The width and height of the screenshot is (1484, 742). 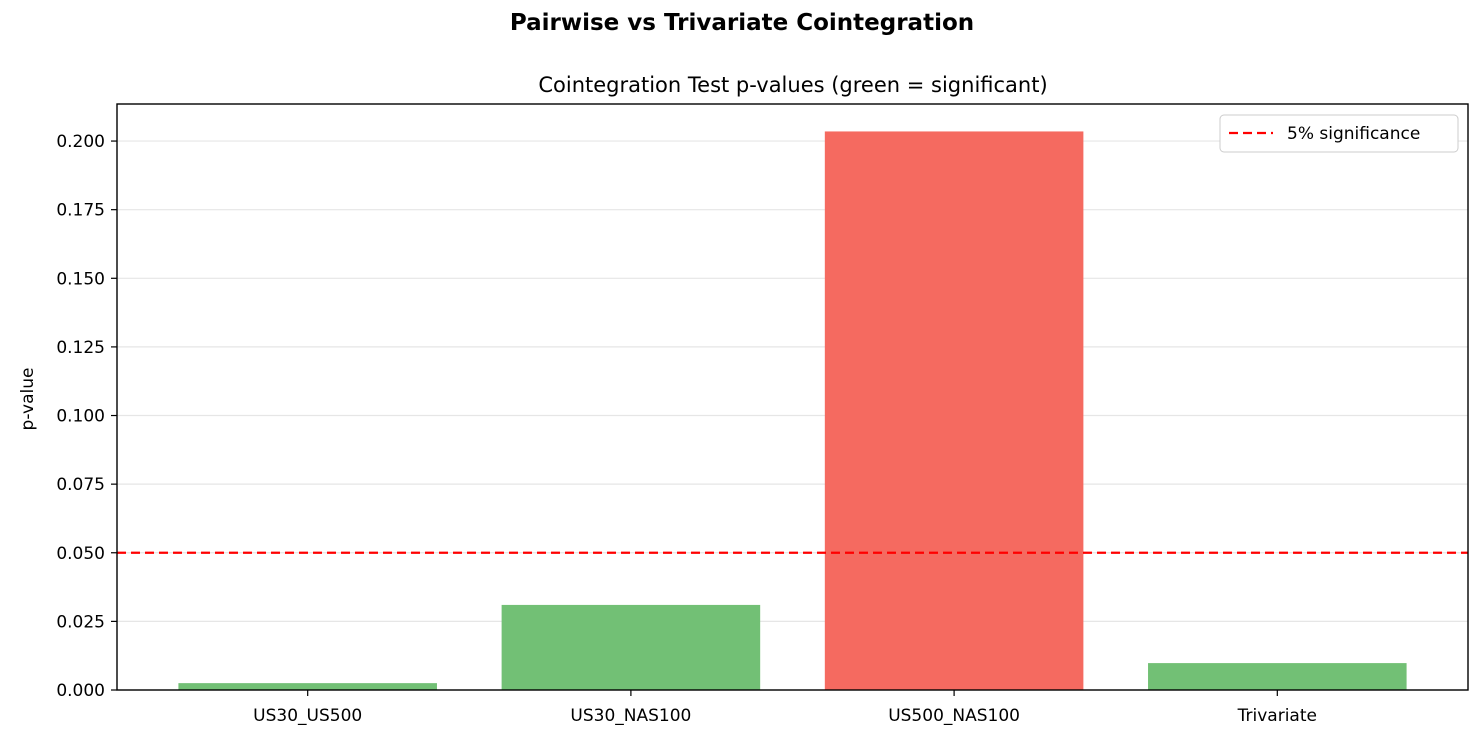 I want to click on y-tick-label: 0.200, so click(x=80, y=142).